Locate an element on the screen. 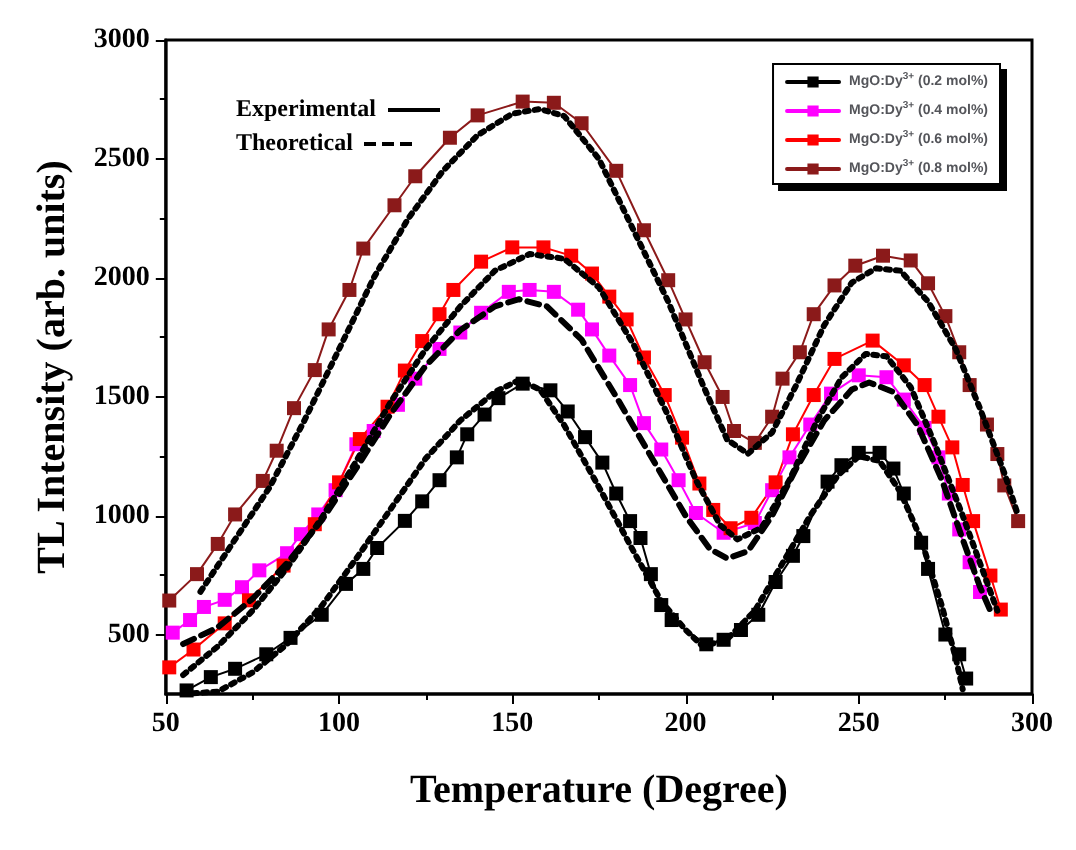 The height and width of the screenshot is (850, 1076). x-tick-label: 300 is located at coordinates (1032, 724).